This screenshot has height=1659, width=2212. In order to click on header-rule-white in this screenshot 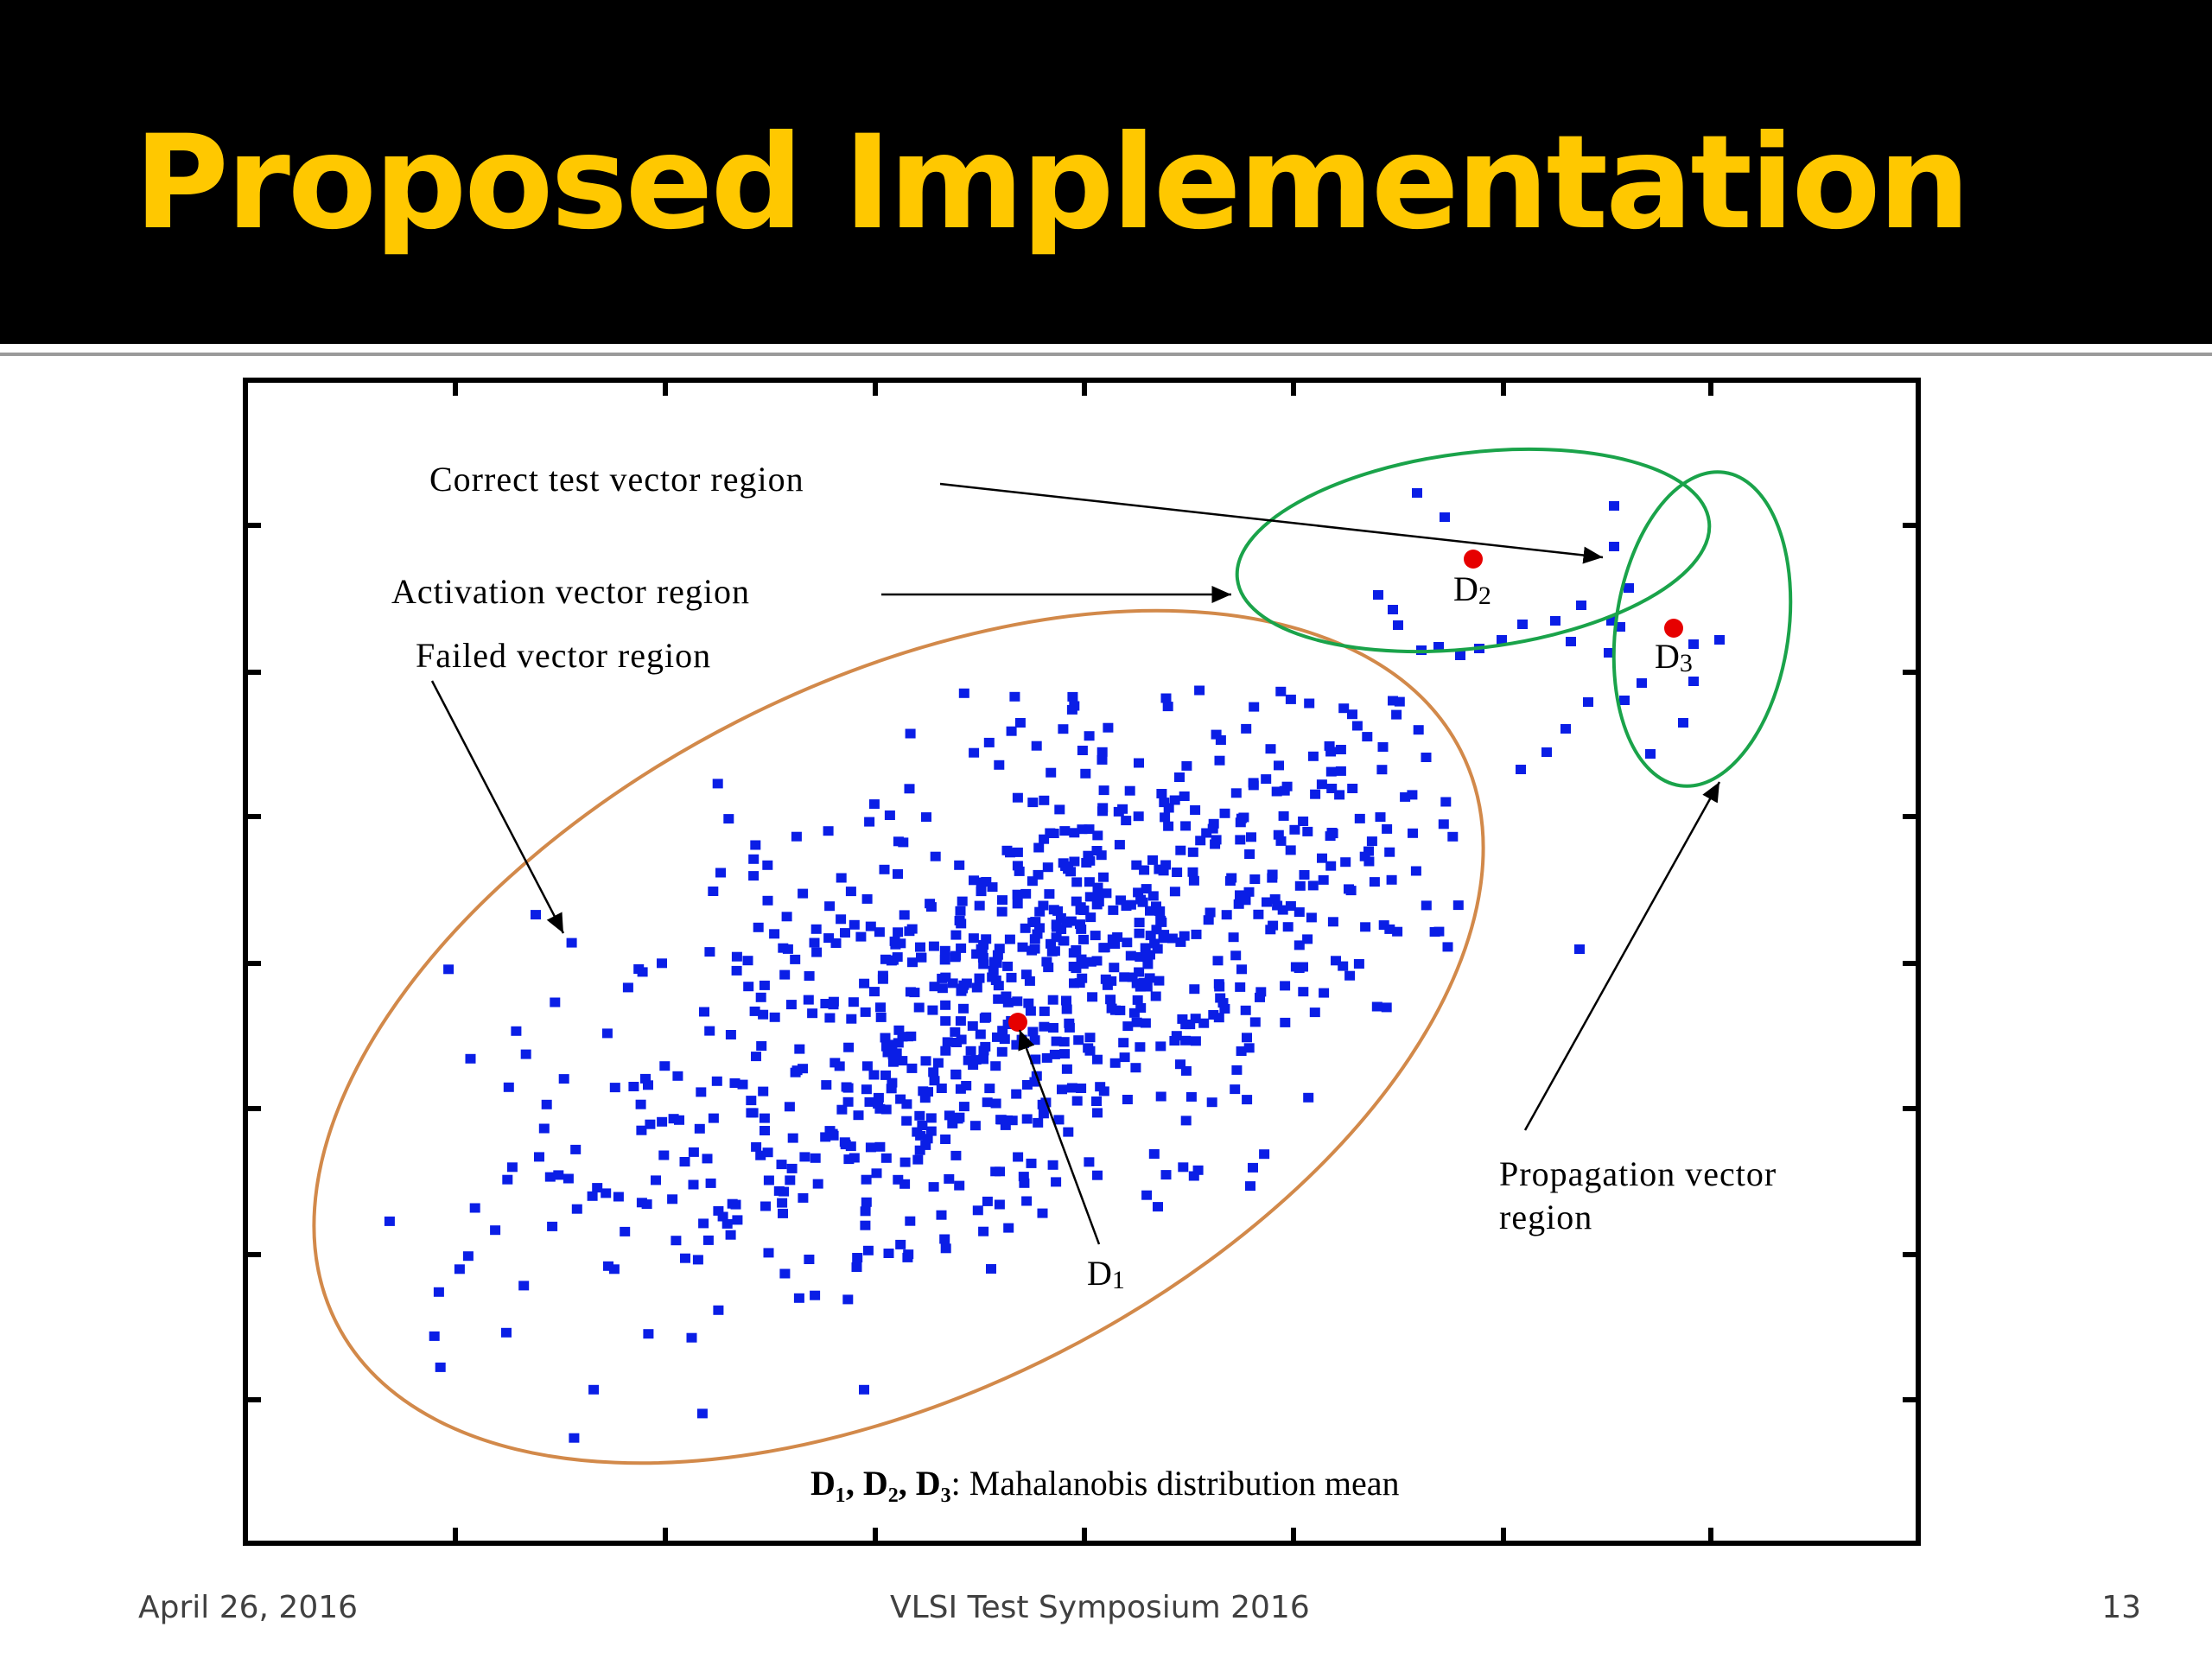, I will do `click(1106, 346)`.